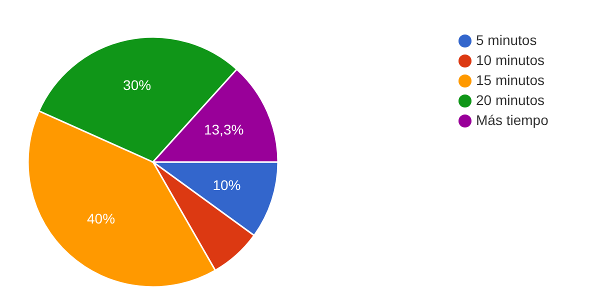 The width and height of the screenshot is (597, 305). Describe the element at coordinates (510, 80) in the screenshot. I see `legend-label: 15 minutos` at that location.